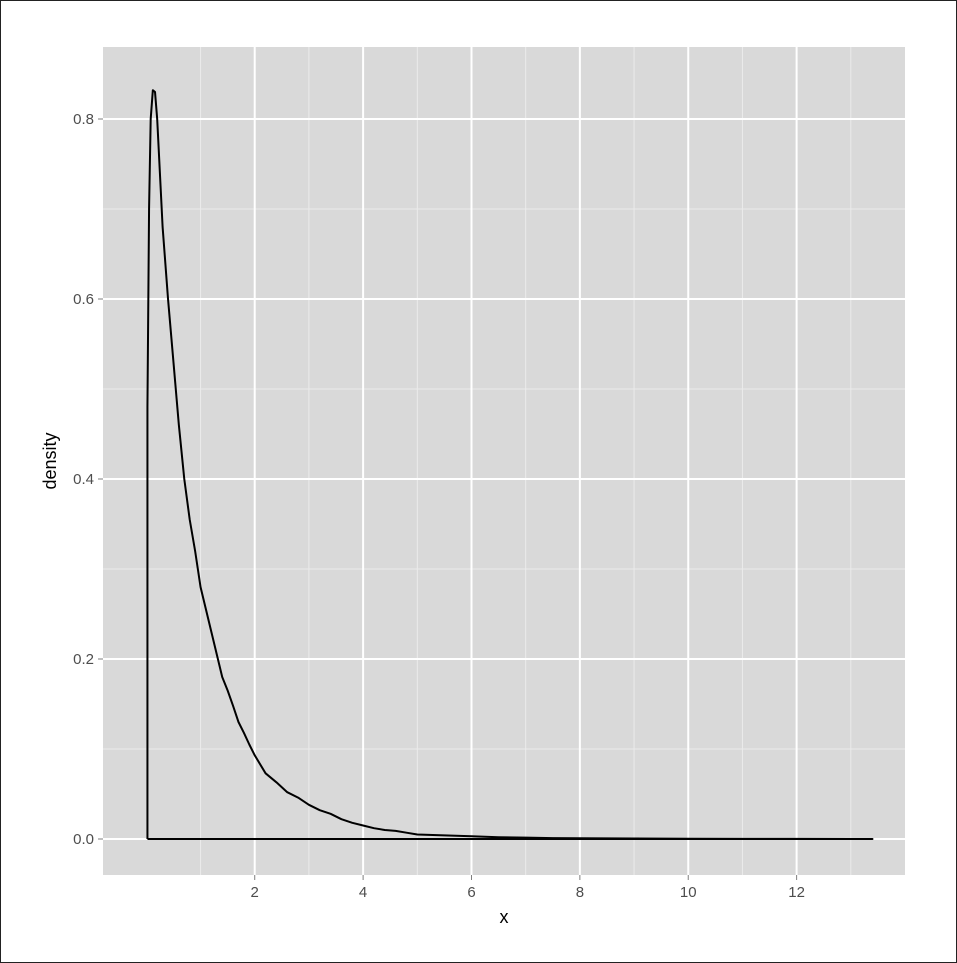  I want to click on y-tick-label: 0.0, so click(83, 839).